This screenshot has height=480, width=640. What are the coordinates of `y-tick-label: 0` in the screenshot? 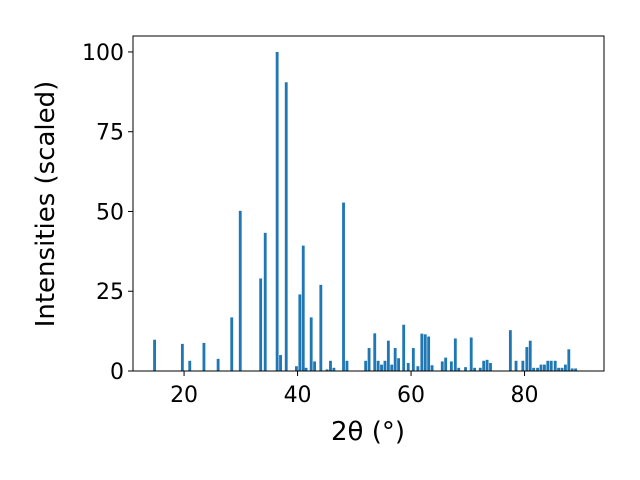 It's located at (117, 372).